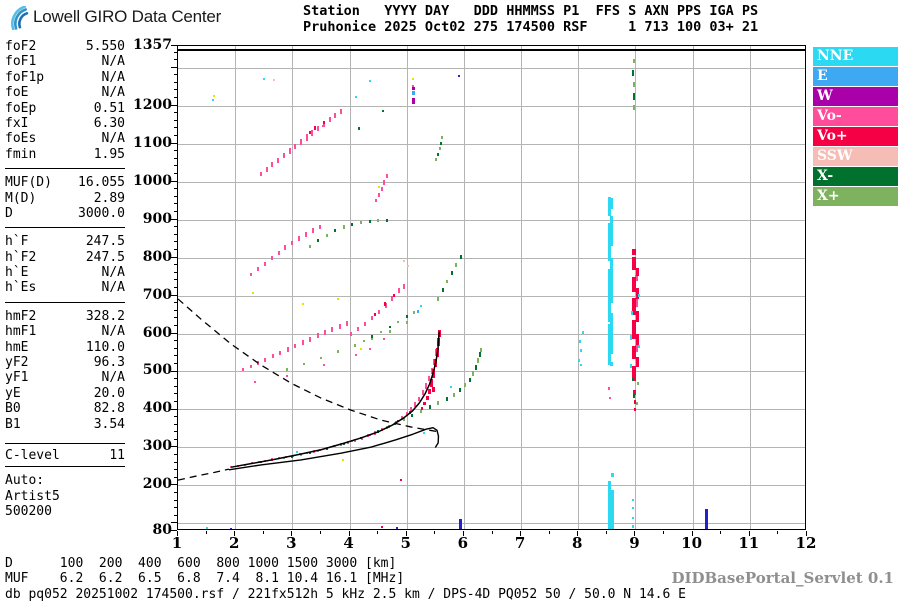 Image resolution: width=900 pixels, height=602 pixels. What do you see at coordinates (413, 89) in the screenshot?
I see `echo-mark-purple` at bounding box center [413, 89].